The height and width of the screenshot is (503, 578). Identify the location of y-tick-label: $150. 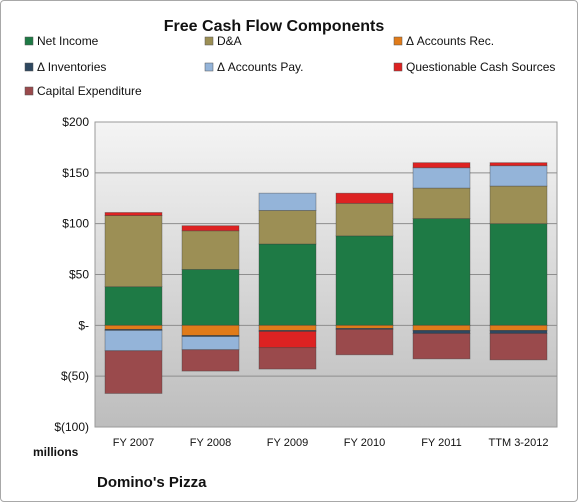
(75, 173).